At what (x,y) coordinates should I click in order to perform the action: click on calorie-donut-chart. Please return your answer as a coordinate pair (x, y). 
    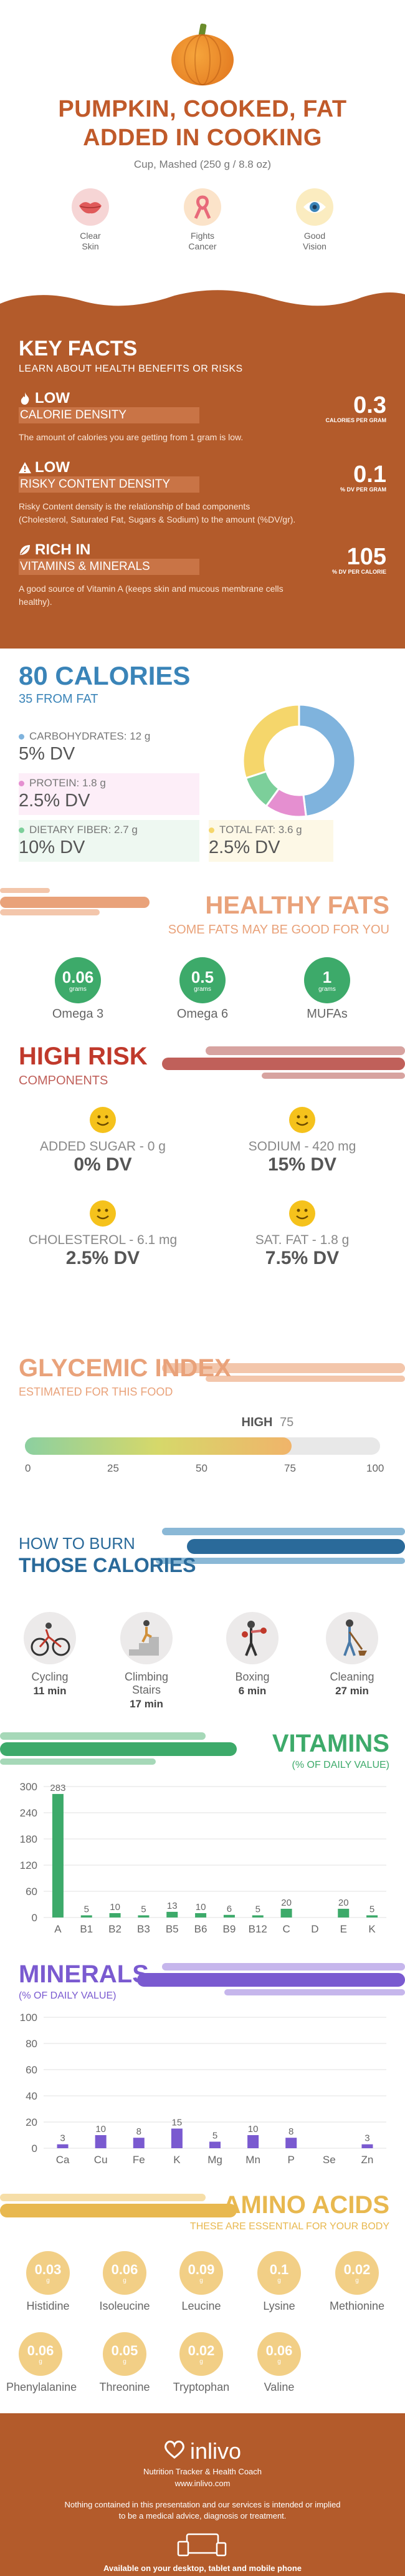
    Looking at the image, I should click on (299, 760).